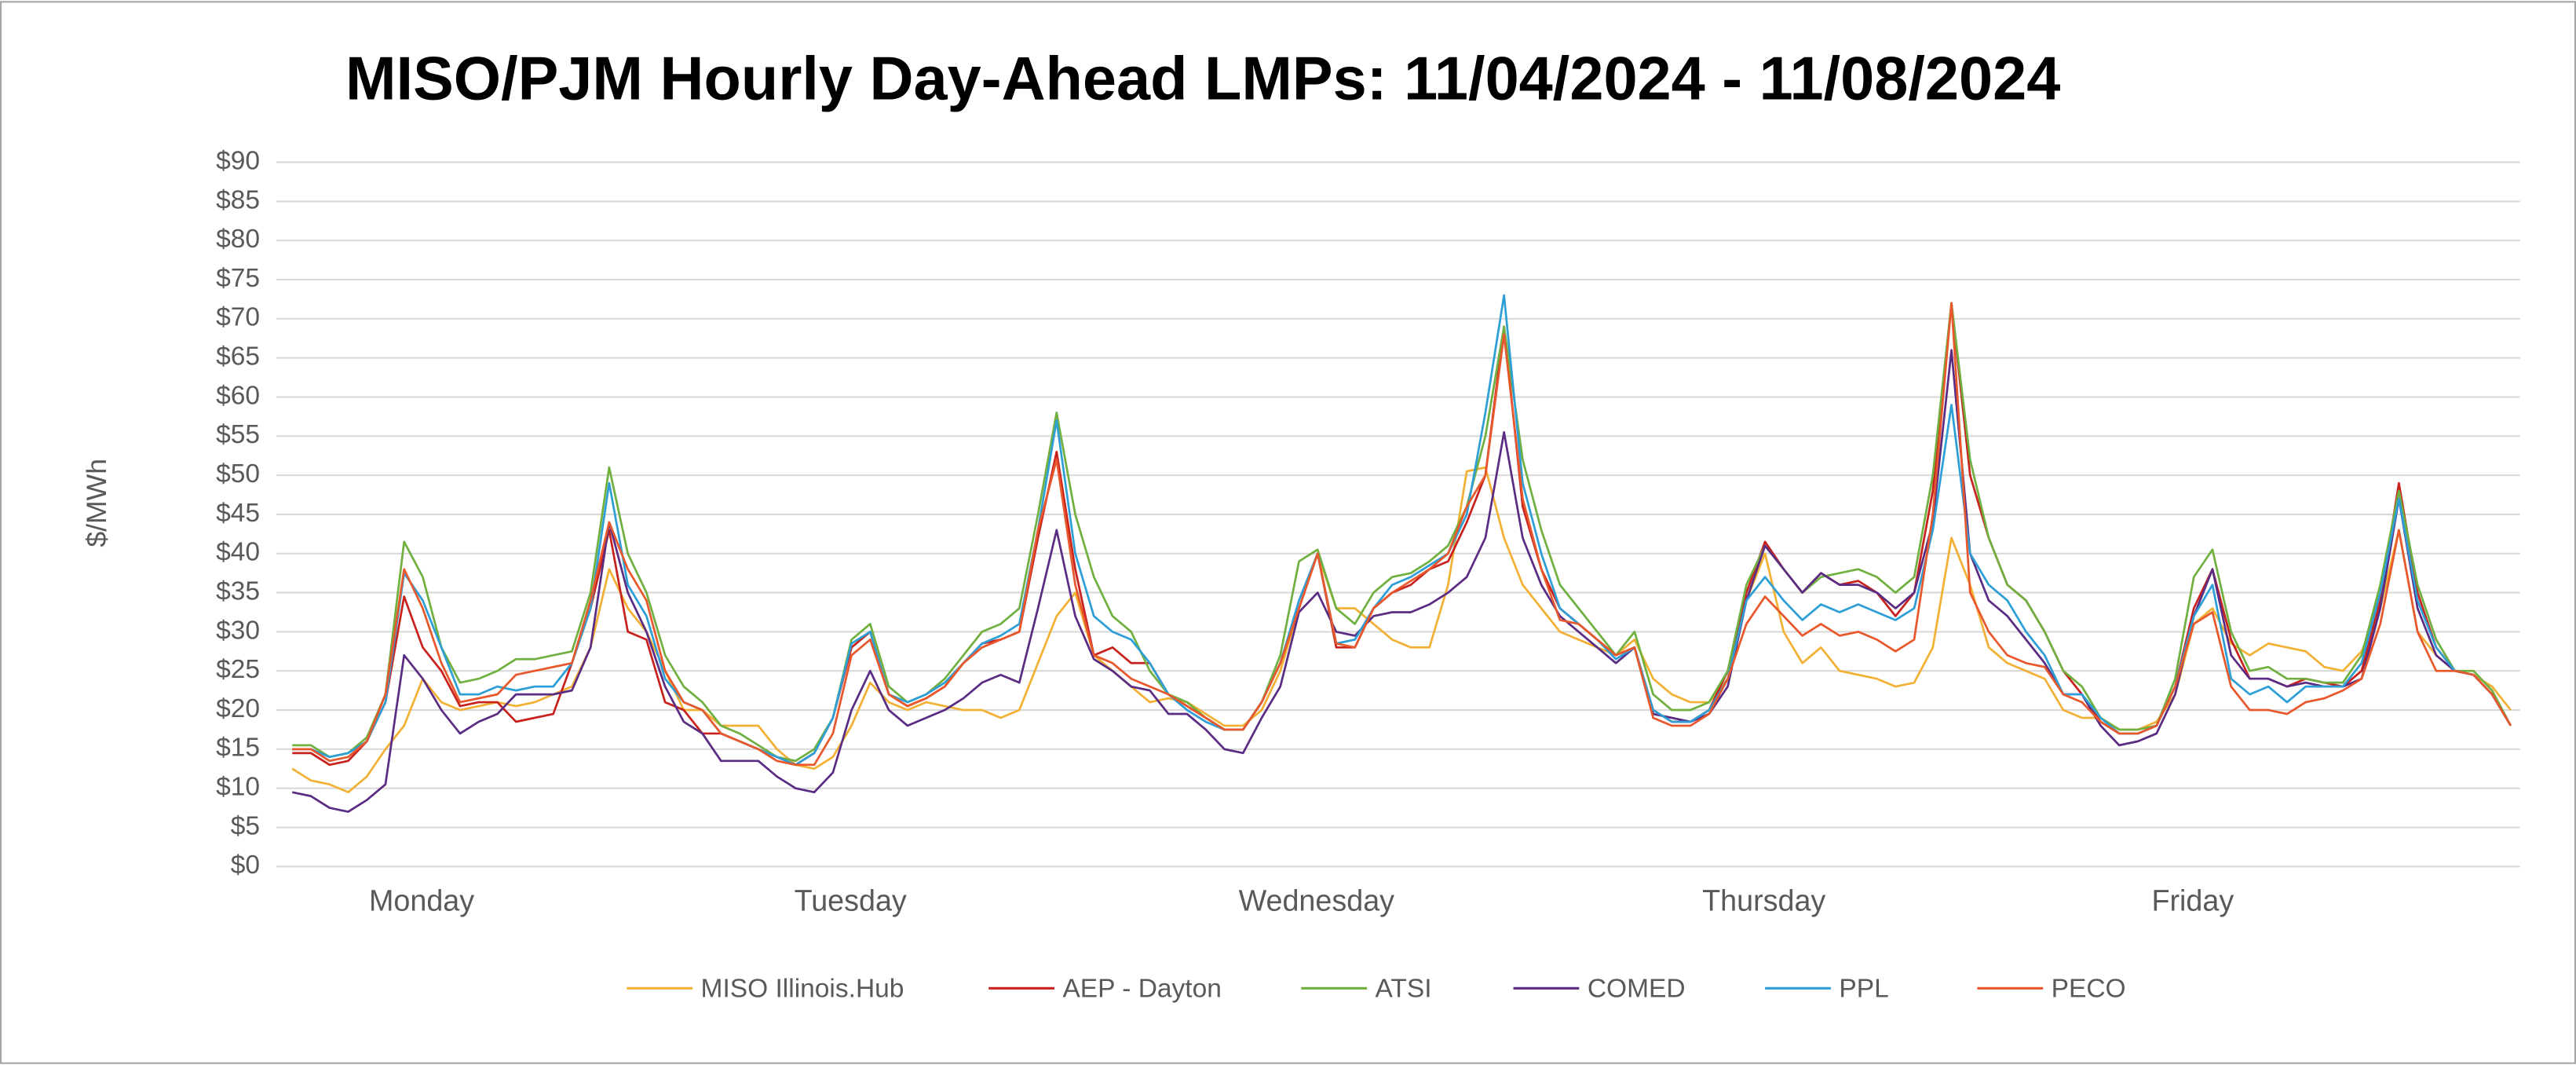 Image resolution: width=2576 pixels, height=1065 pixels. I want to click on y-tick-label: $15, so click(238, 749).